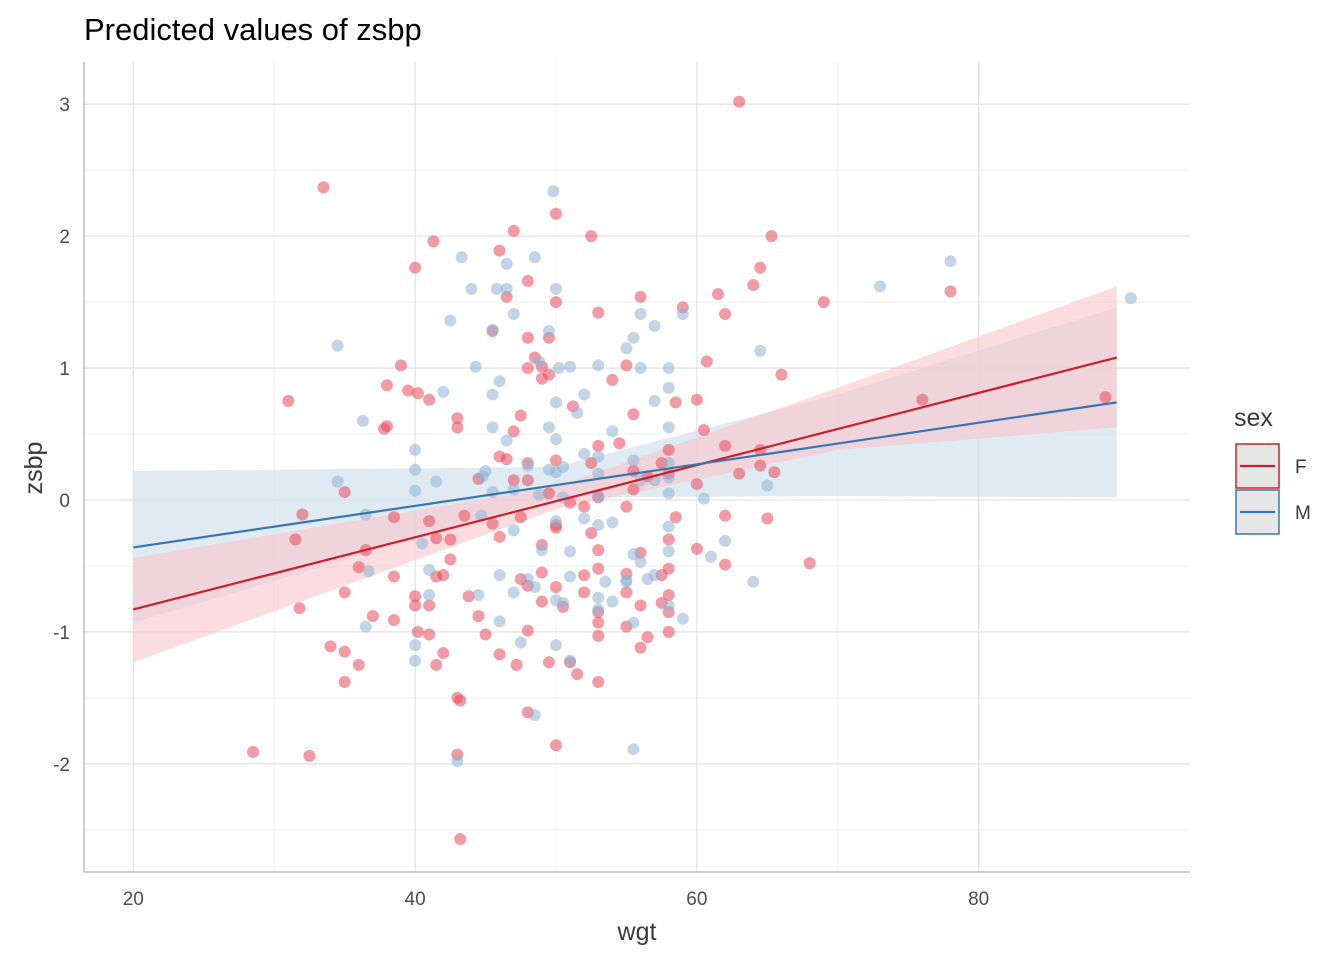  Describe the element at coordinates (1301, 467) in the screenshot. I see `legend-label-F: F` at that location.